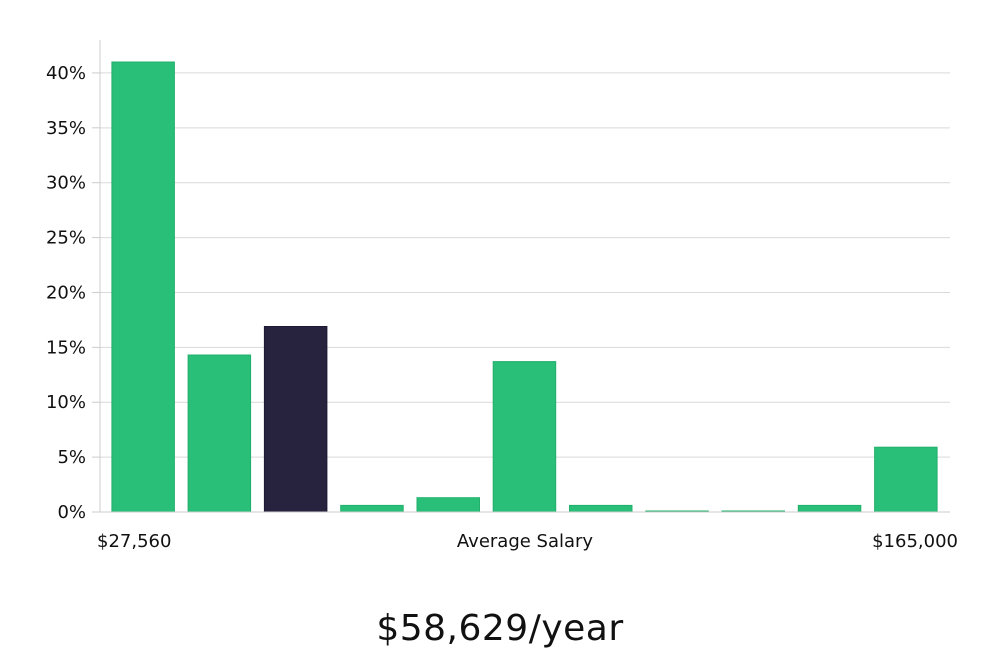 Image resolution: width=1000 pixels, height=660 pixels. What do you see at coordinates (66, 73) in the screenshot?
I see `y-tick-label: 40%` at bounding box center [66, 73].